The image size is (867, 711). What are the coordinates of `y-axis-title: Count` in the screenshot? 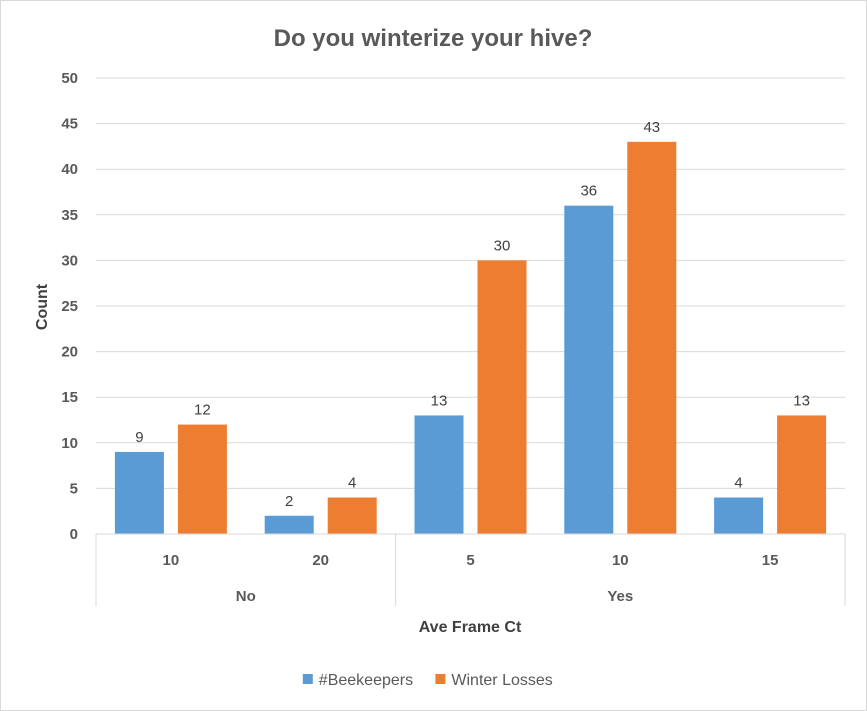 It's located at (42, 306).